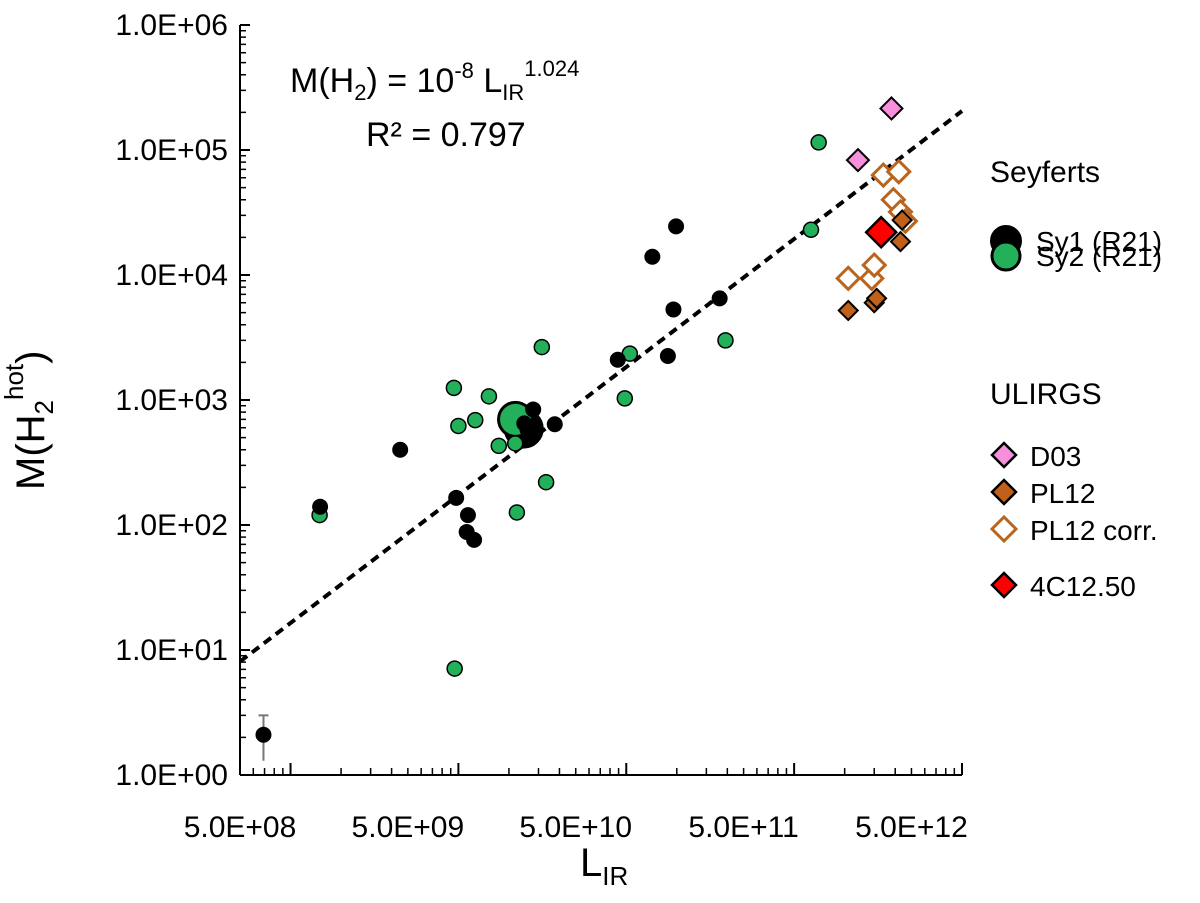 This screenshot has height=903, width=1200. I want to click on legend-marker-d03, so click(1004, 455).